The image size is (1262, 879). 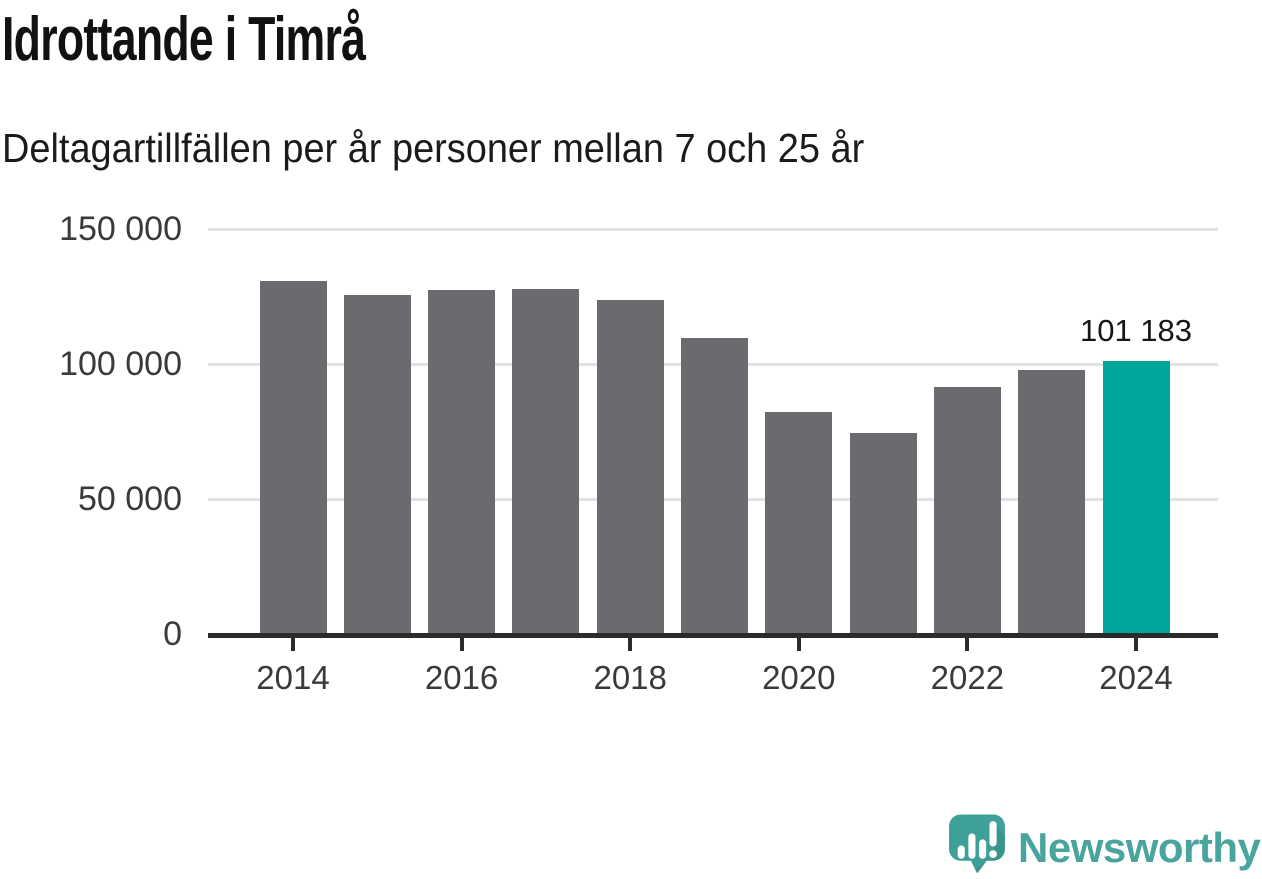 What do you see at coordinates (1139, 847) in the screenshot?
I see `newsworthy-wordmark: Newsworthy` at bounding box center [1139, 847].